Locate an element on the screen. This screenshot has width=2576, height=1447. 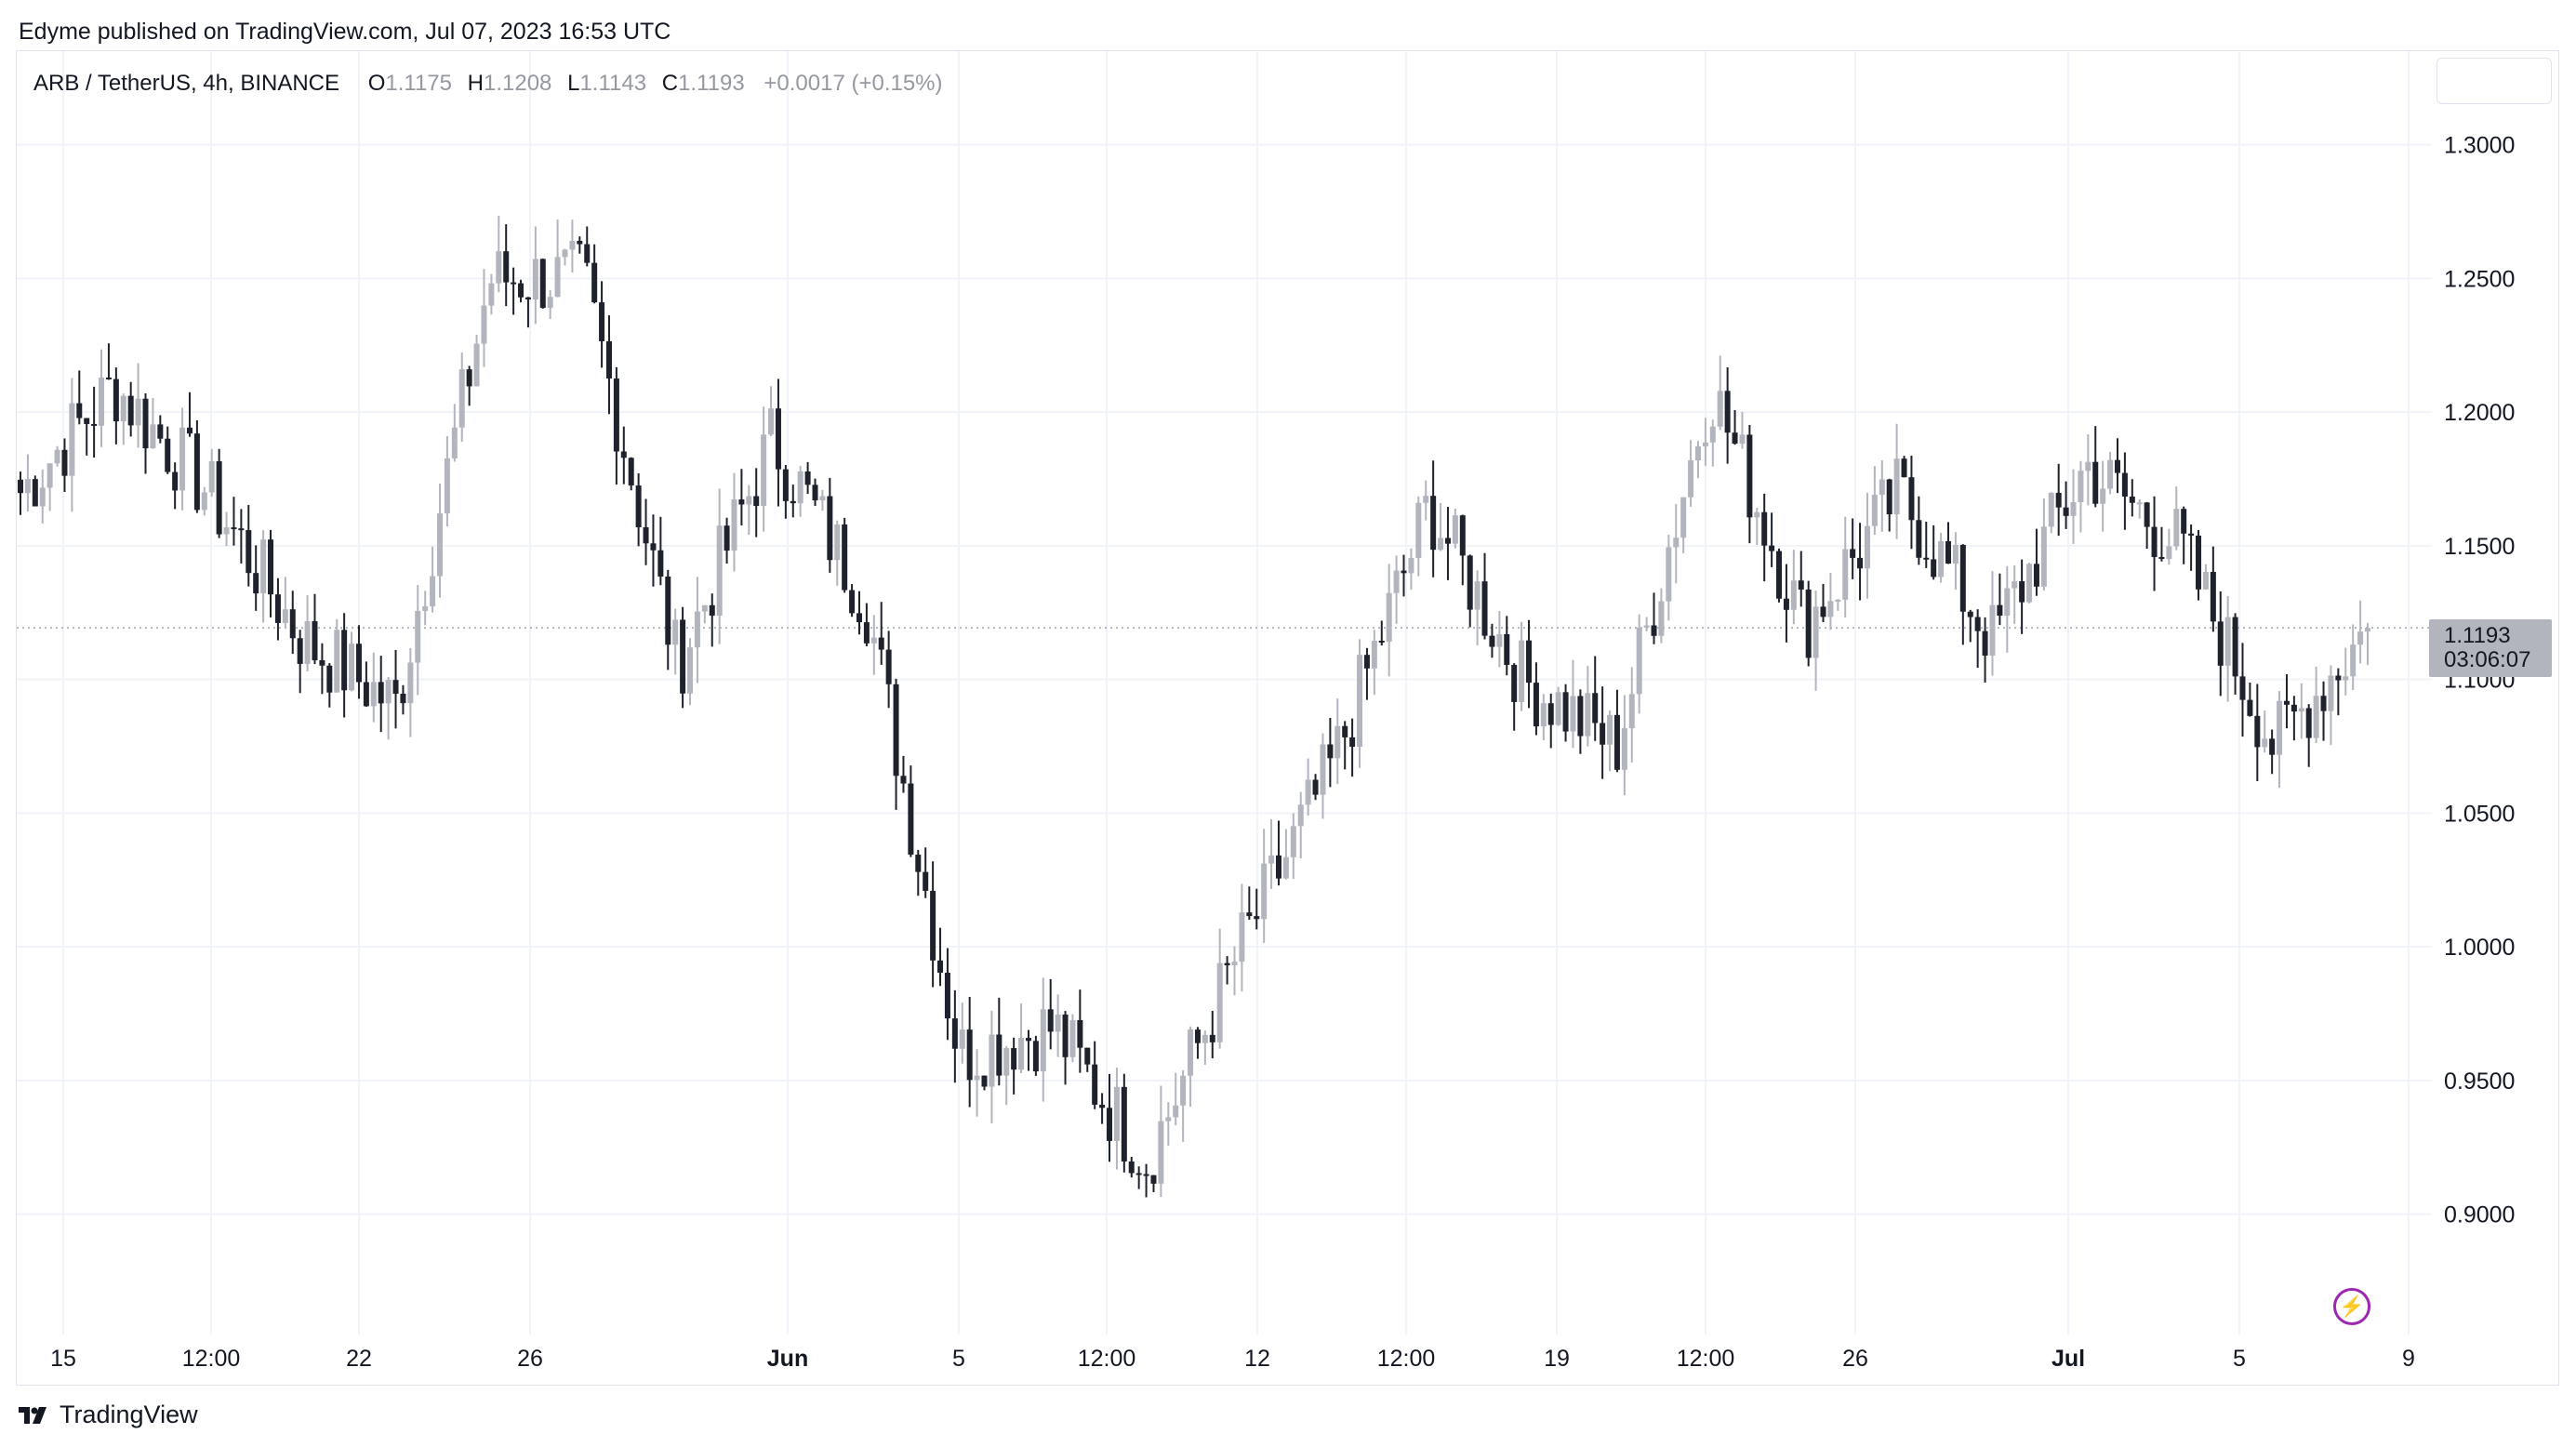
high-label: H is located at coordinates (475, 83).